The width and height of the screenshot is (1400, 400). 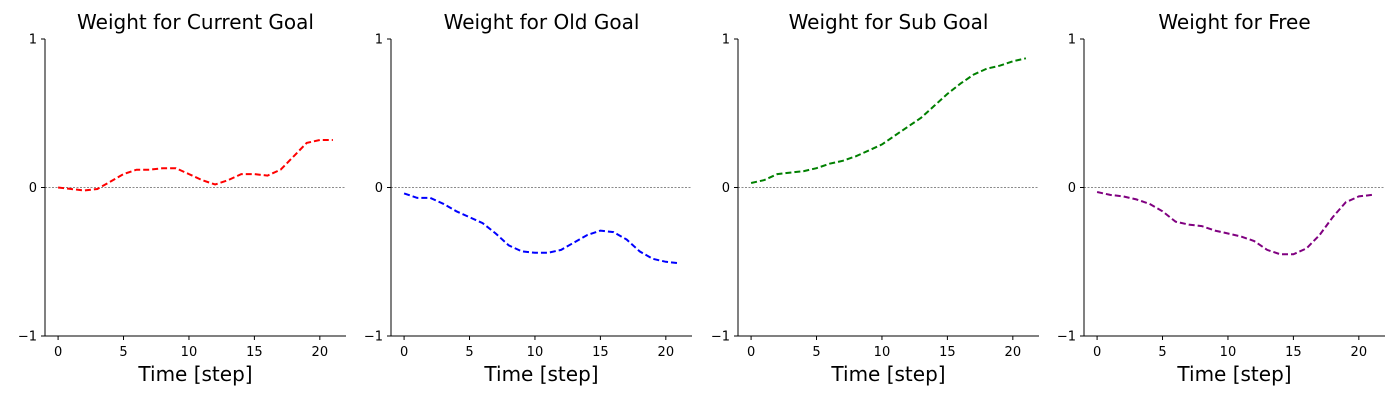 What do you see at coordinates (195, 22) in the screenshot?
I see `chart-title: Weight for Current Goal` at bounding box center [195, 22].